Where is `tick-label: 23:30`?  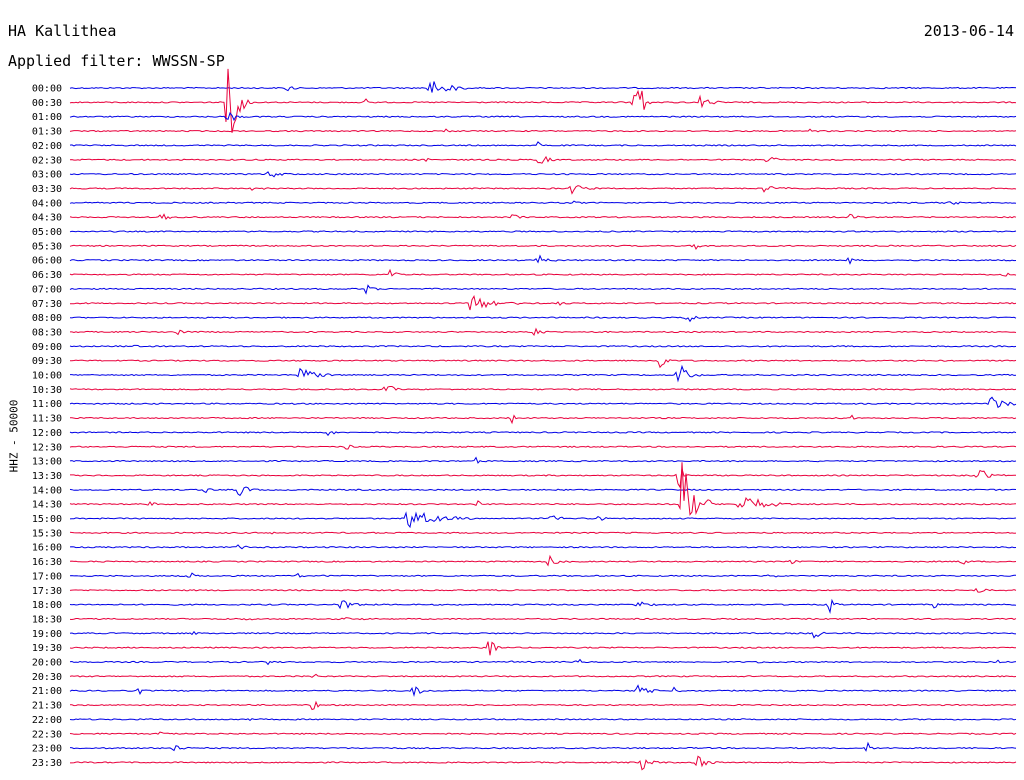
tick-label: 23:30 is located at coordinates (47, 763).